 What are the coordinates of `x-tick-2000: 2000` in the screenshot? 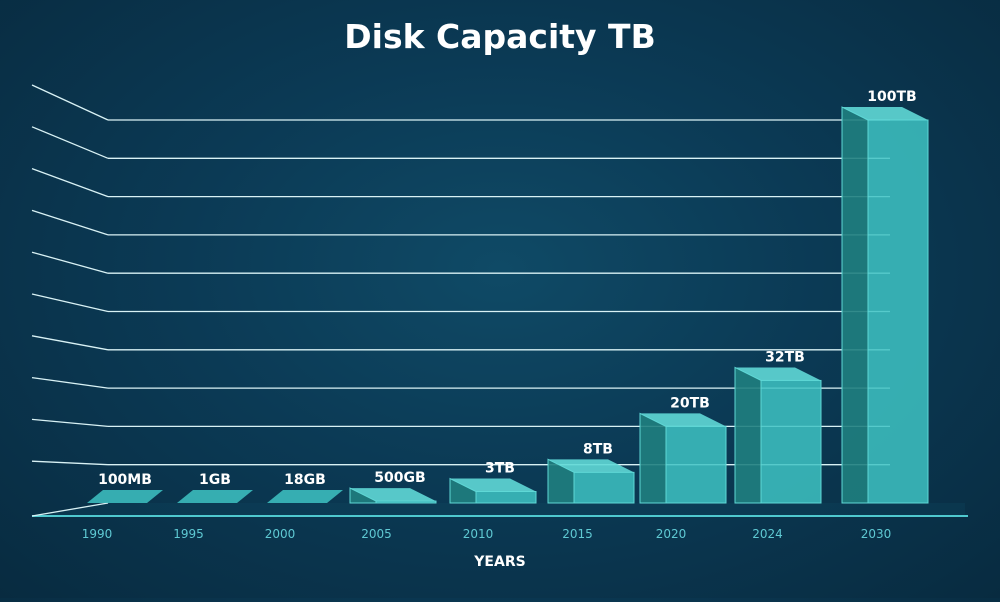 It's located at (280, 534).